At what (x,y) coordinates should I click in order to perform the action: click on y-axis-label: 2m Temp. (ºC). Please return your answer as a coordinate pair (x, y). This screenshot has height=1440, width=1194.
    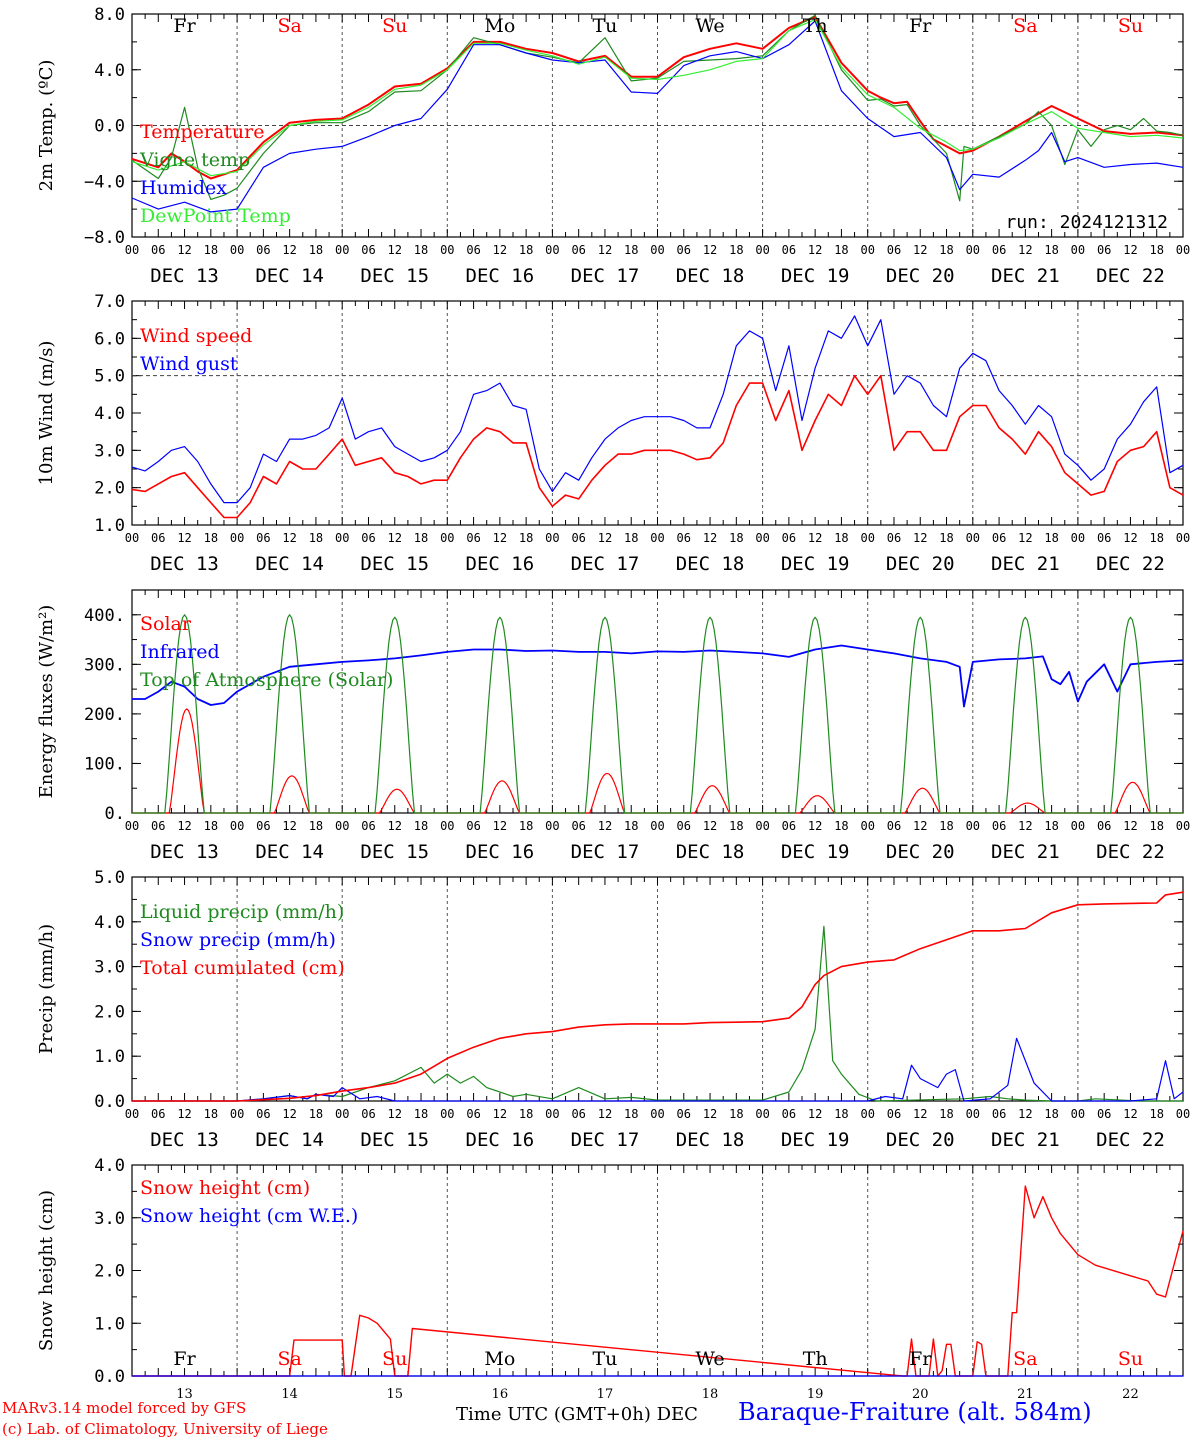
    Looking at the image, I should click on (46, 126).